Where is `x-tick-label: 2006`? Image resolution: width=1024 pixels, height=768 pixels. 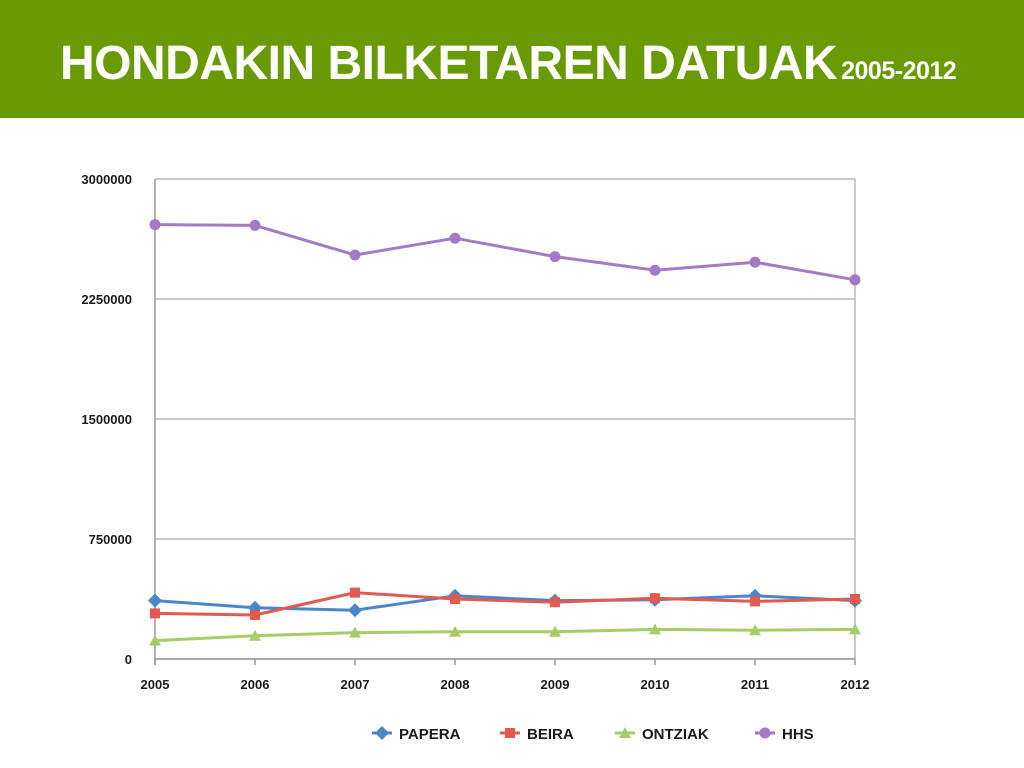 x-tick-label: 2006 is located at coordinates (255, 684).